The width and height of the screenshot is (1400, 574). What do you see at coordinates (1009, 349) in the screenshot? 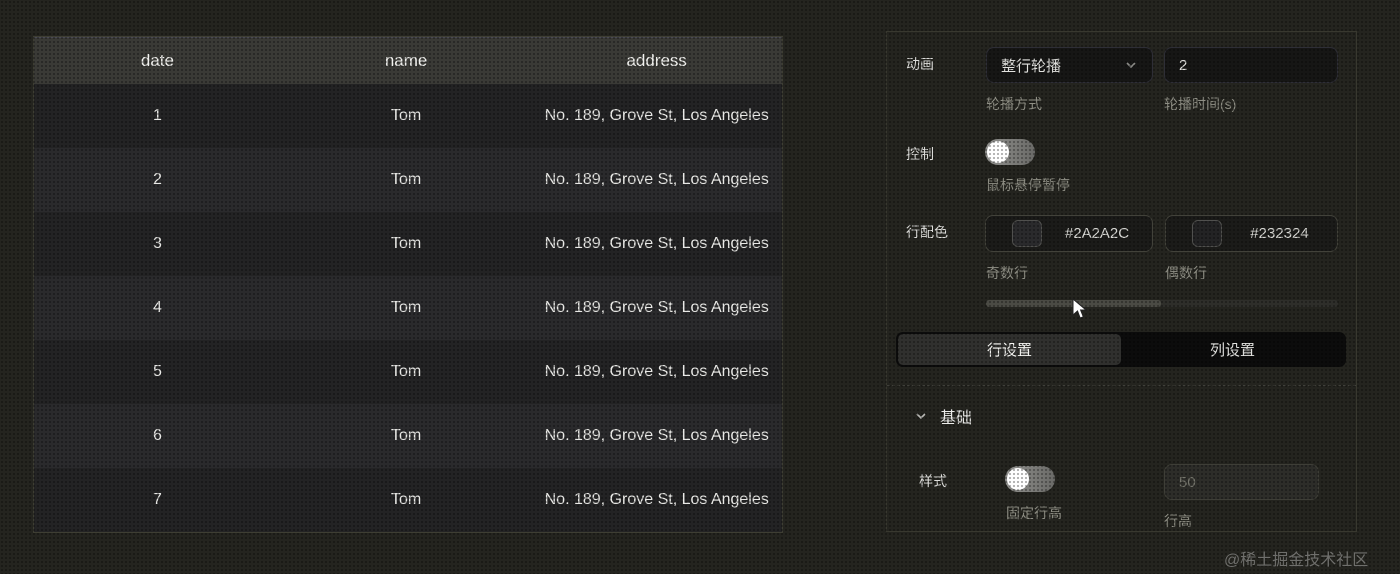
I see `tab-row-settings: 行设置` at bounding box center [1009, 349].